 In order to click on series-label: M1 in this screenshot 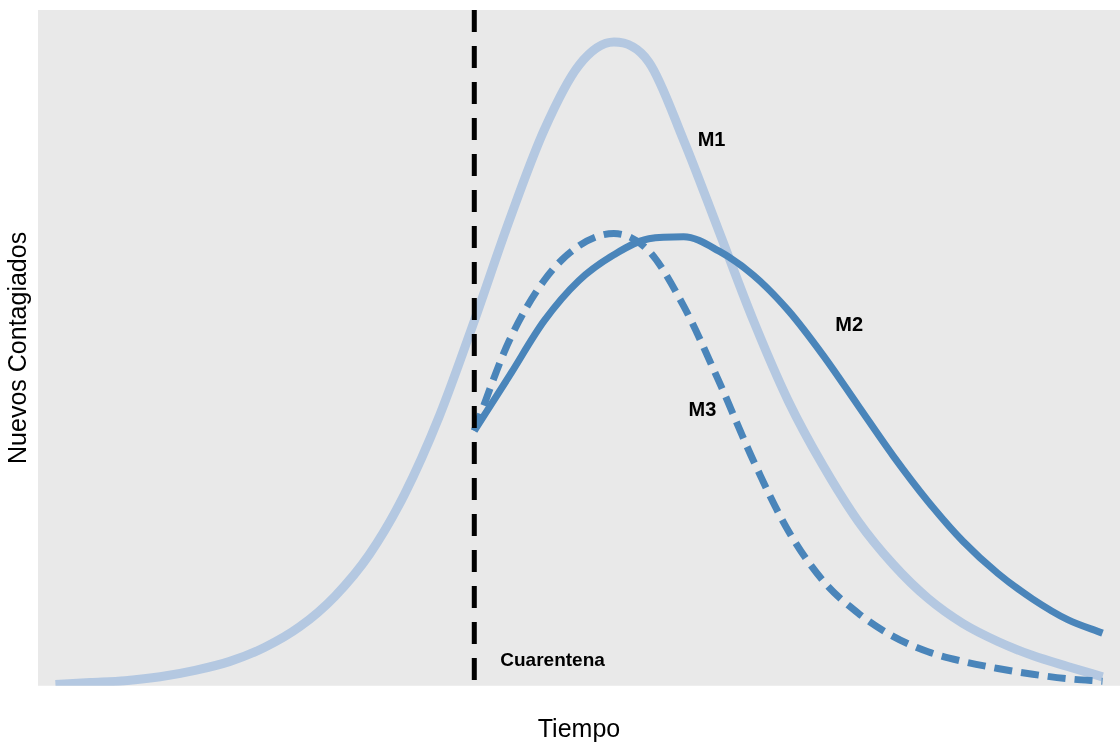, I will do `click(711, 138)`.